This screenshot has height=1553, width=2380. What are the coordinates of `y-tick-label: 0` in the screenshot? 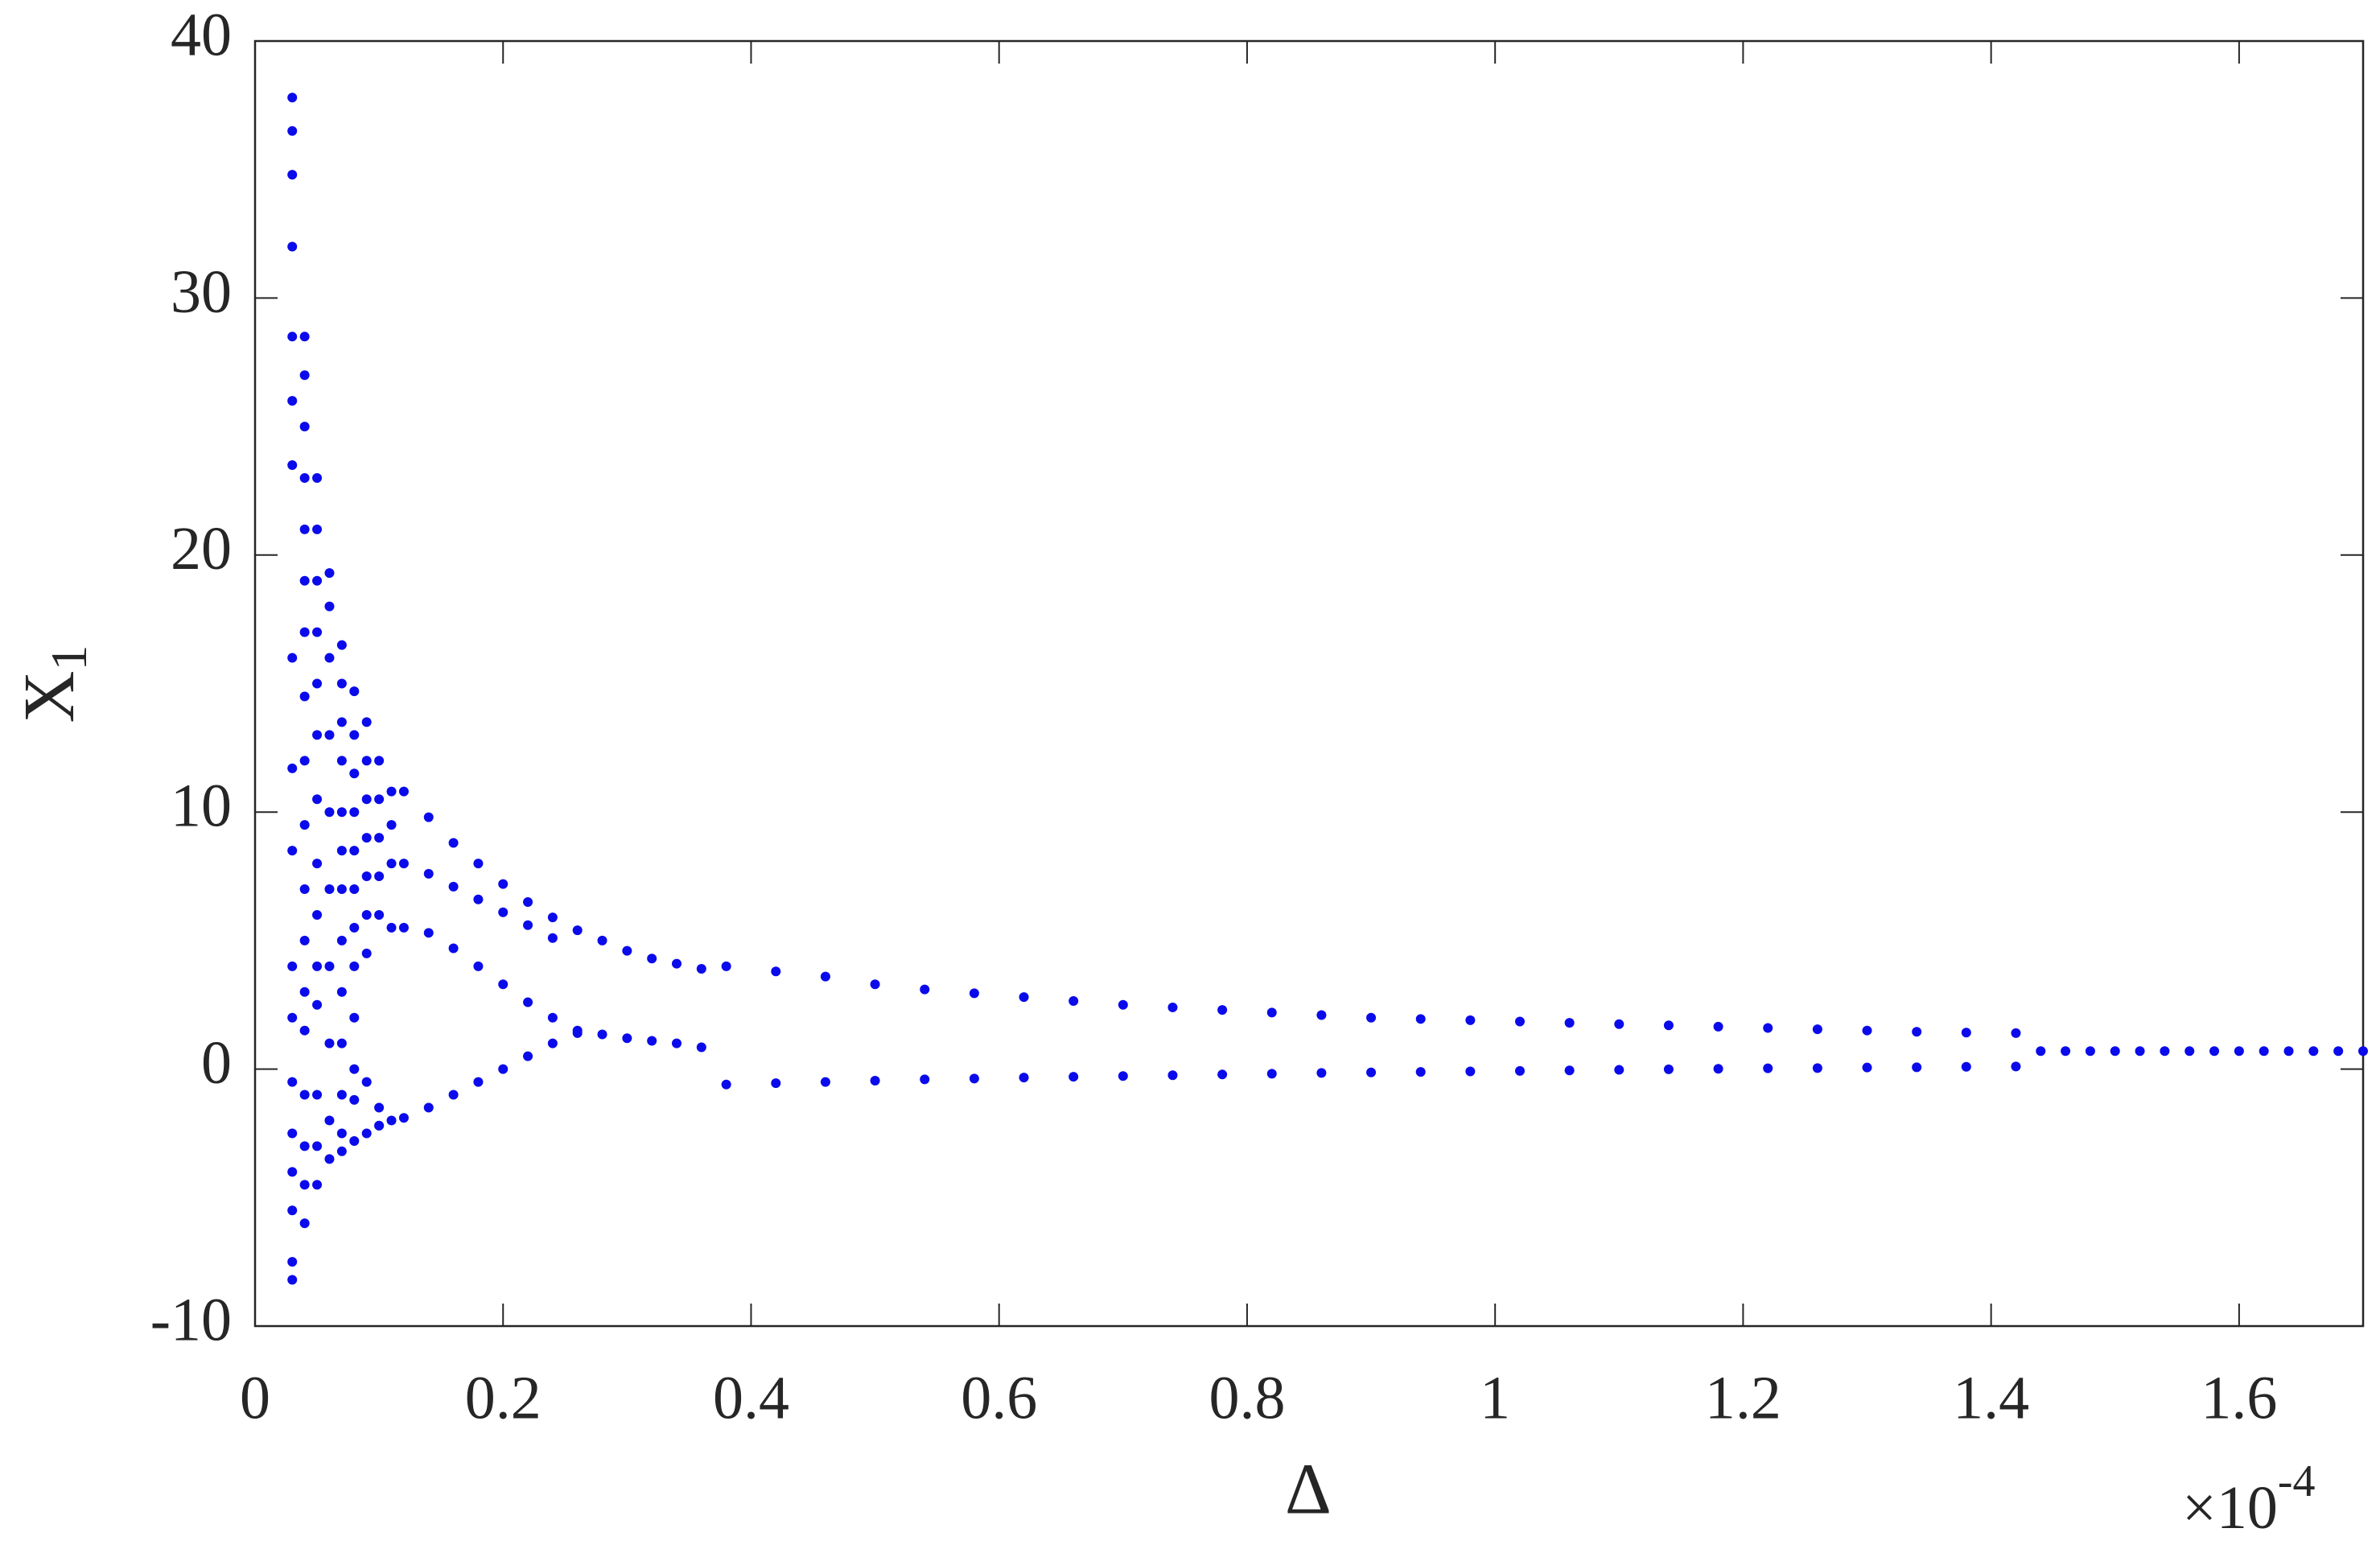 It's located at (216, 1063).